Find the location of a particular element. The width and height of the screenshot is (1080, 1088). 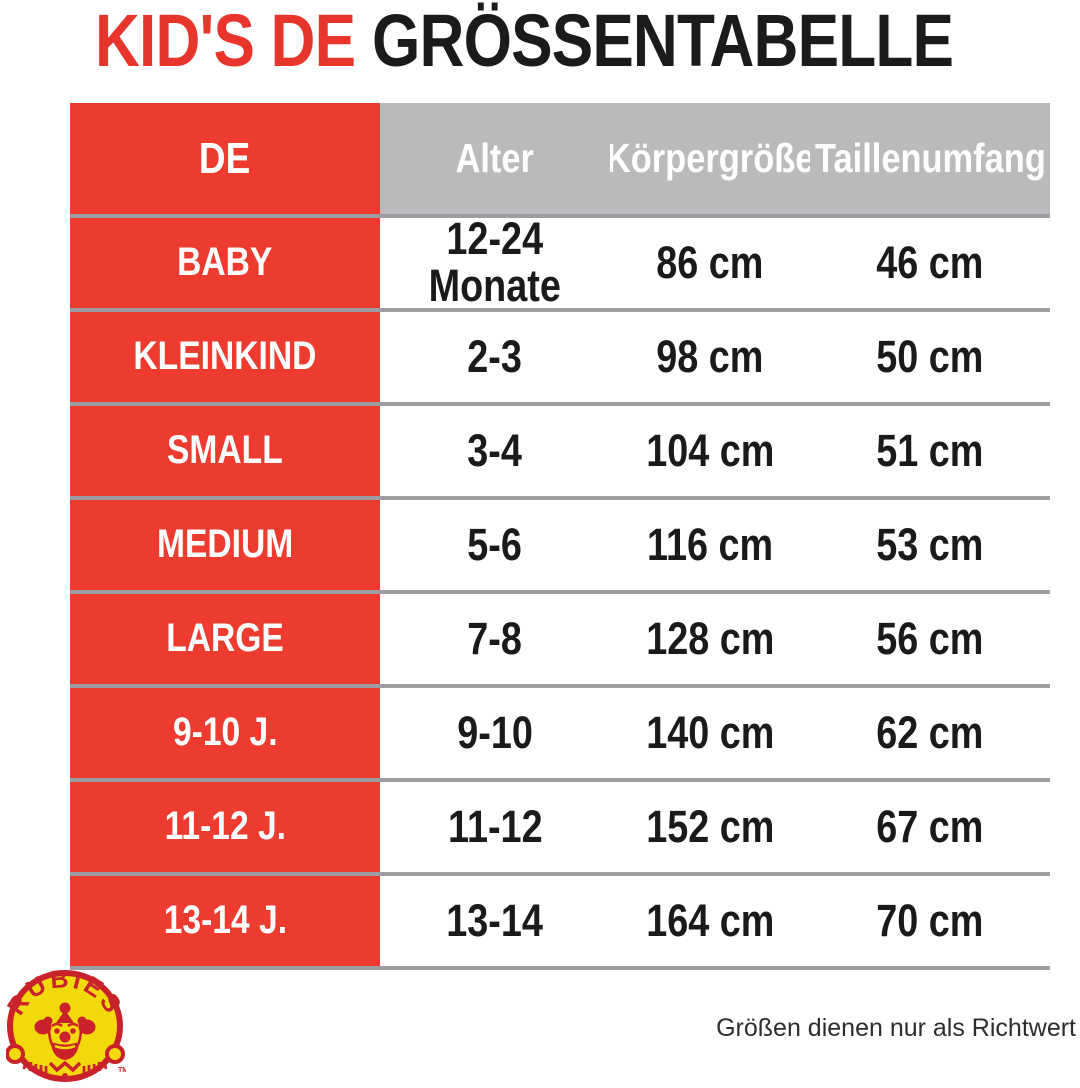

rubies-logo: RUBIES is located at coordinates (66, 1026).